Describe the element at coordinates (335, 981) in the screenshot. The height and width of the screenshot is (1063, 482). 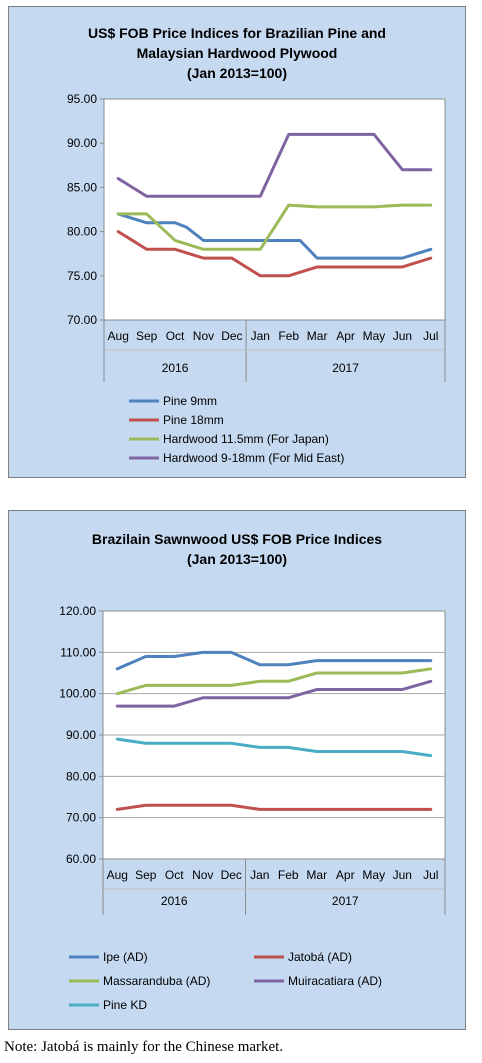
I see `legend-label: Muiracatiara (AD)` at that location.